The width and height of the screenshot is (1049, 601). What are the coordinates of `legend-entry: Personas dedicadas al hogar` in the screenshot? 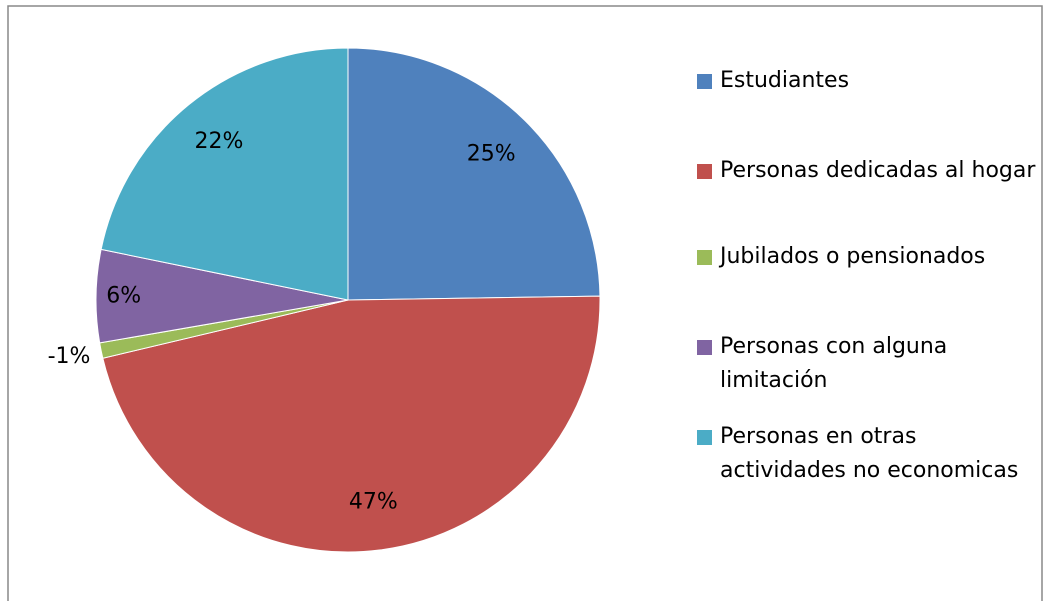 It's located at (867, 171).